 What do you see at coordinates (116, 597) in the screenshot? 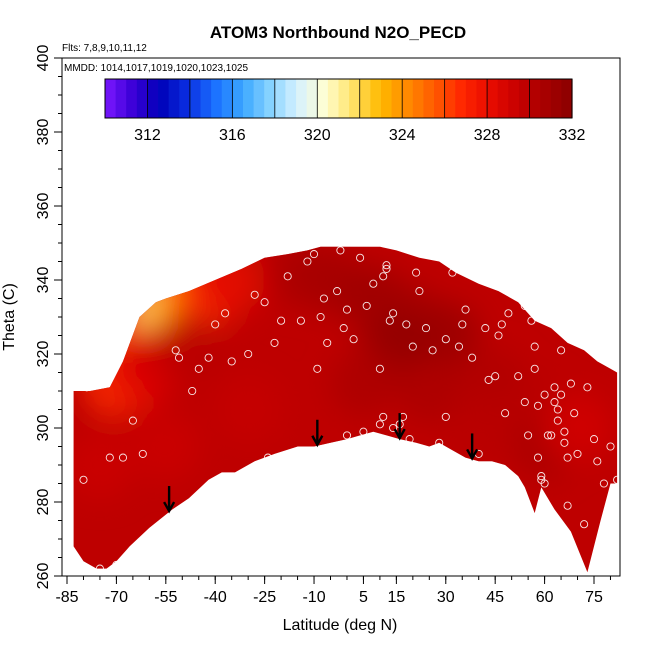
I see `x-tick-label: -70` at bounding box center [116, 597].